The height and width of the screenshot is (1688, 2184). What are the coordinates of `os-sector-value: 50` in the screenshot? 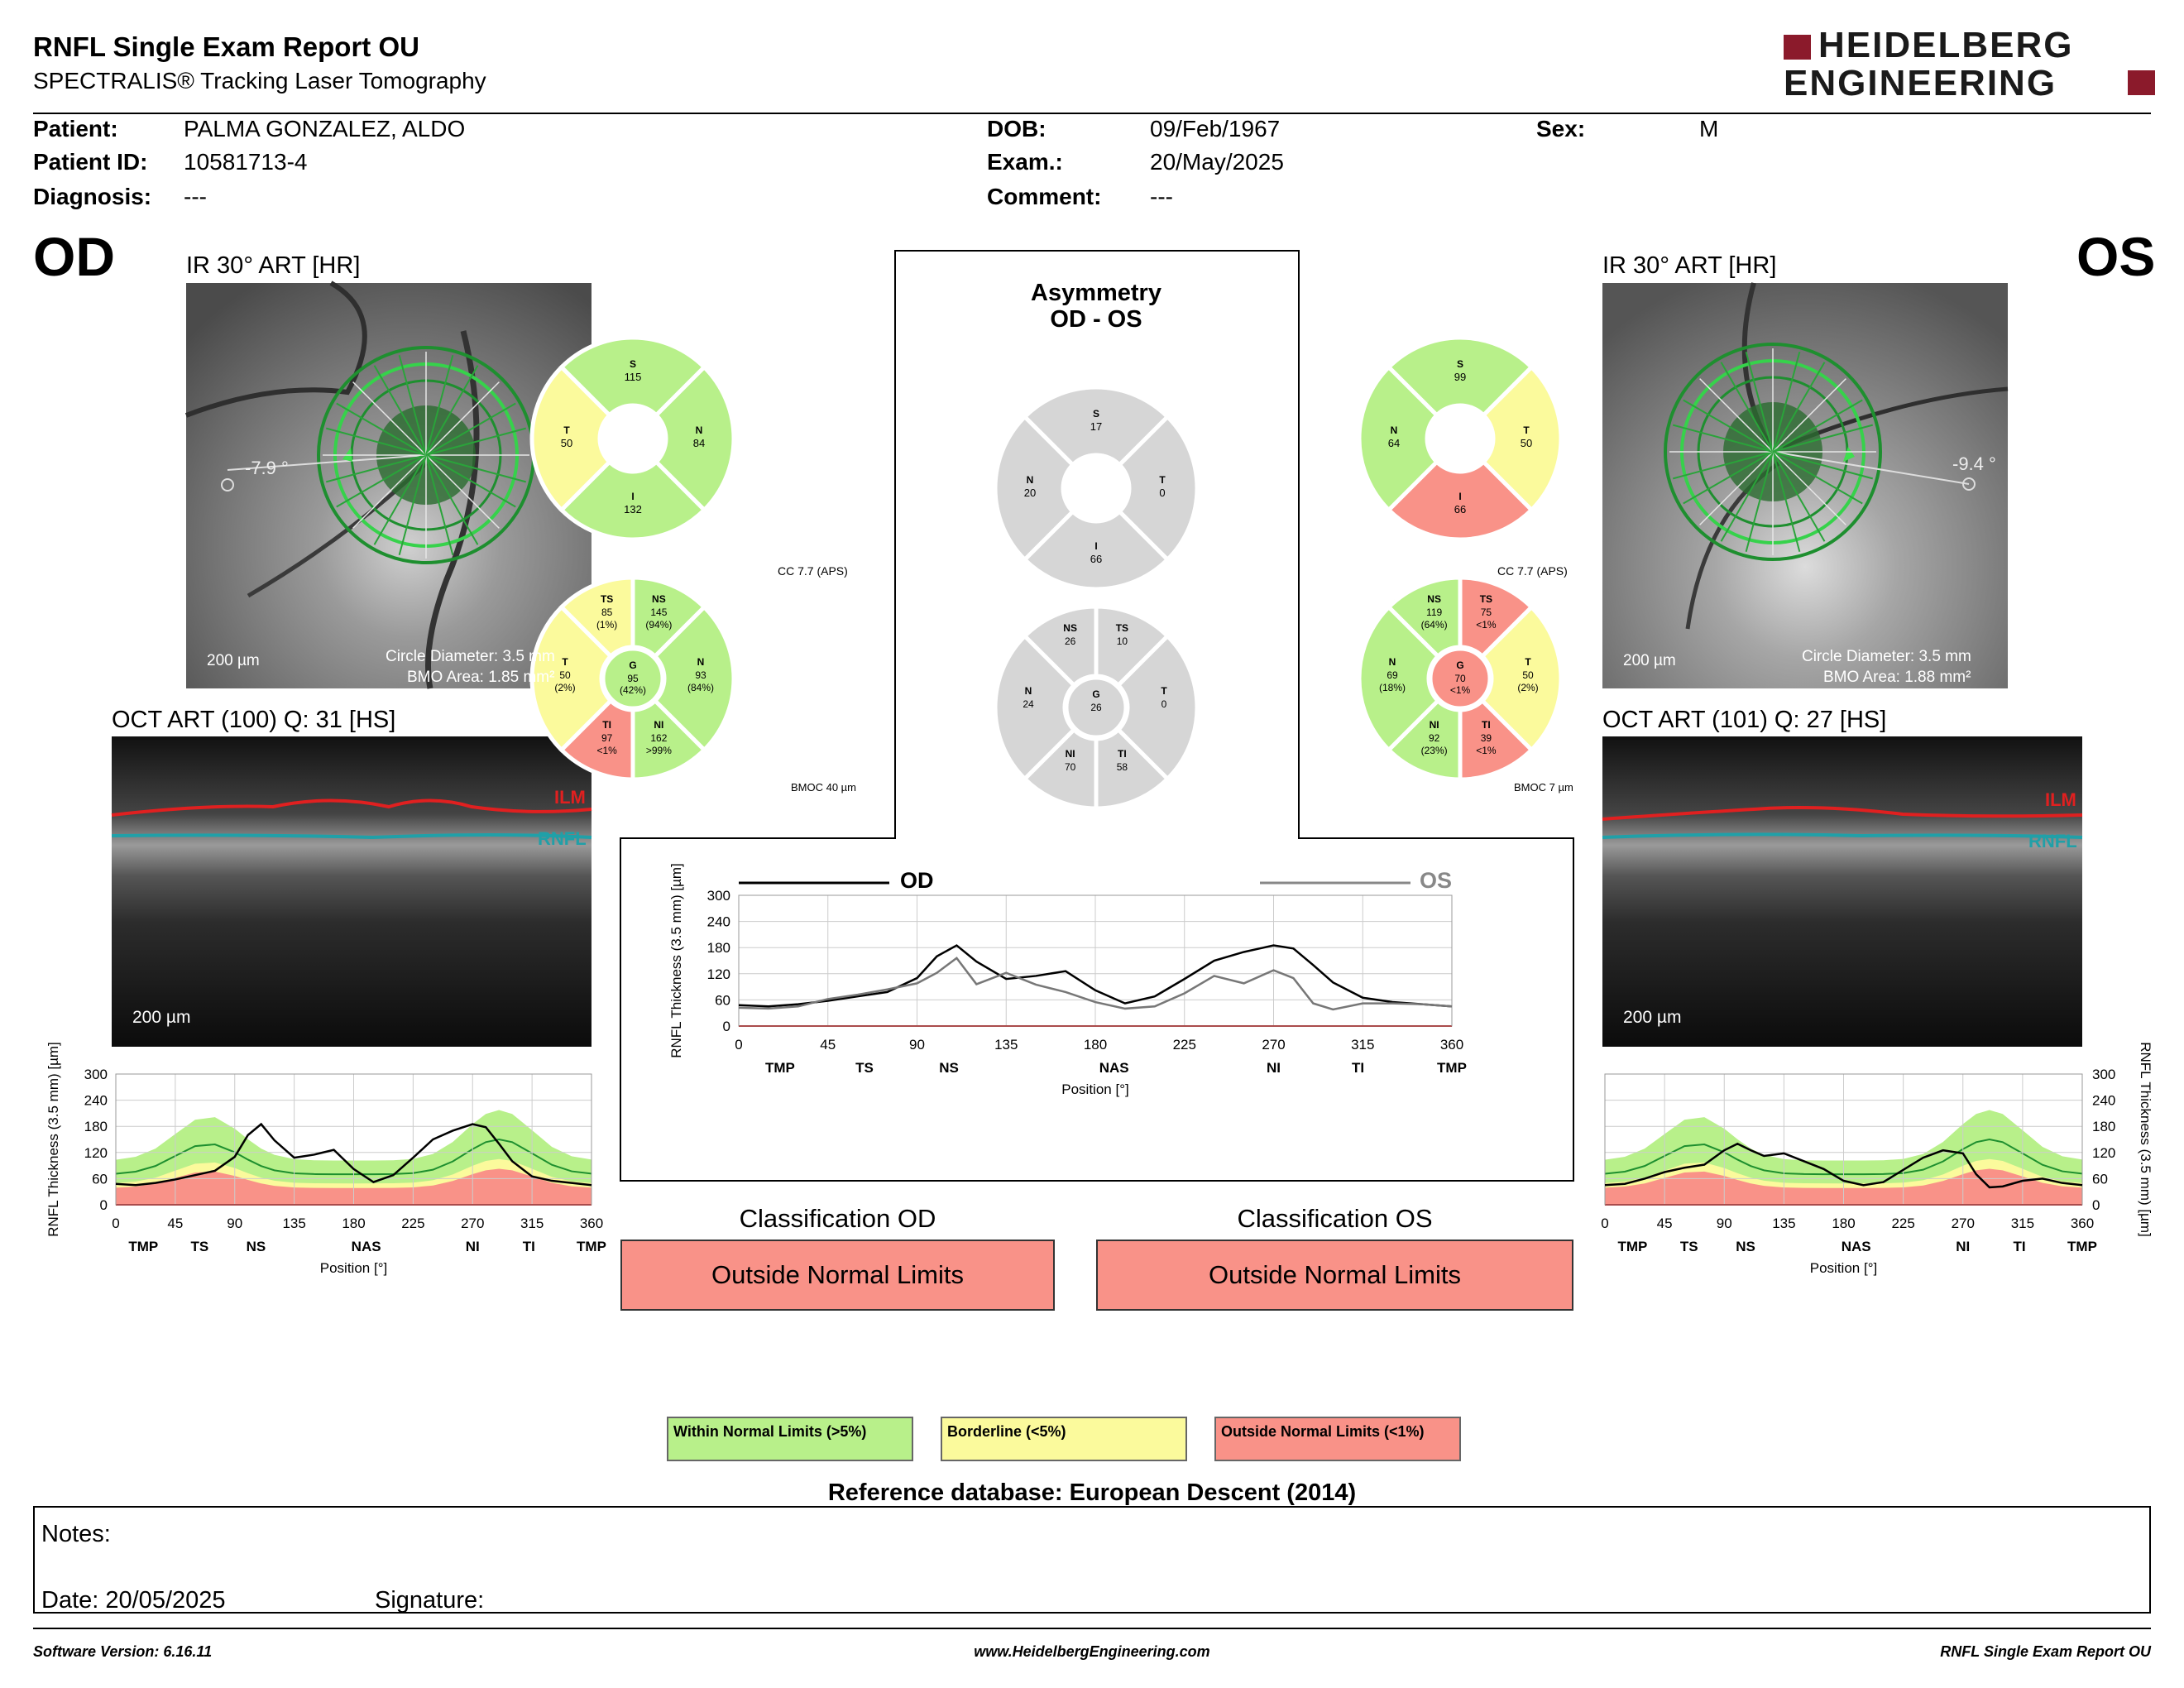 It's located at (1528, 675).